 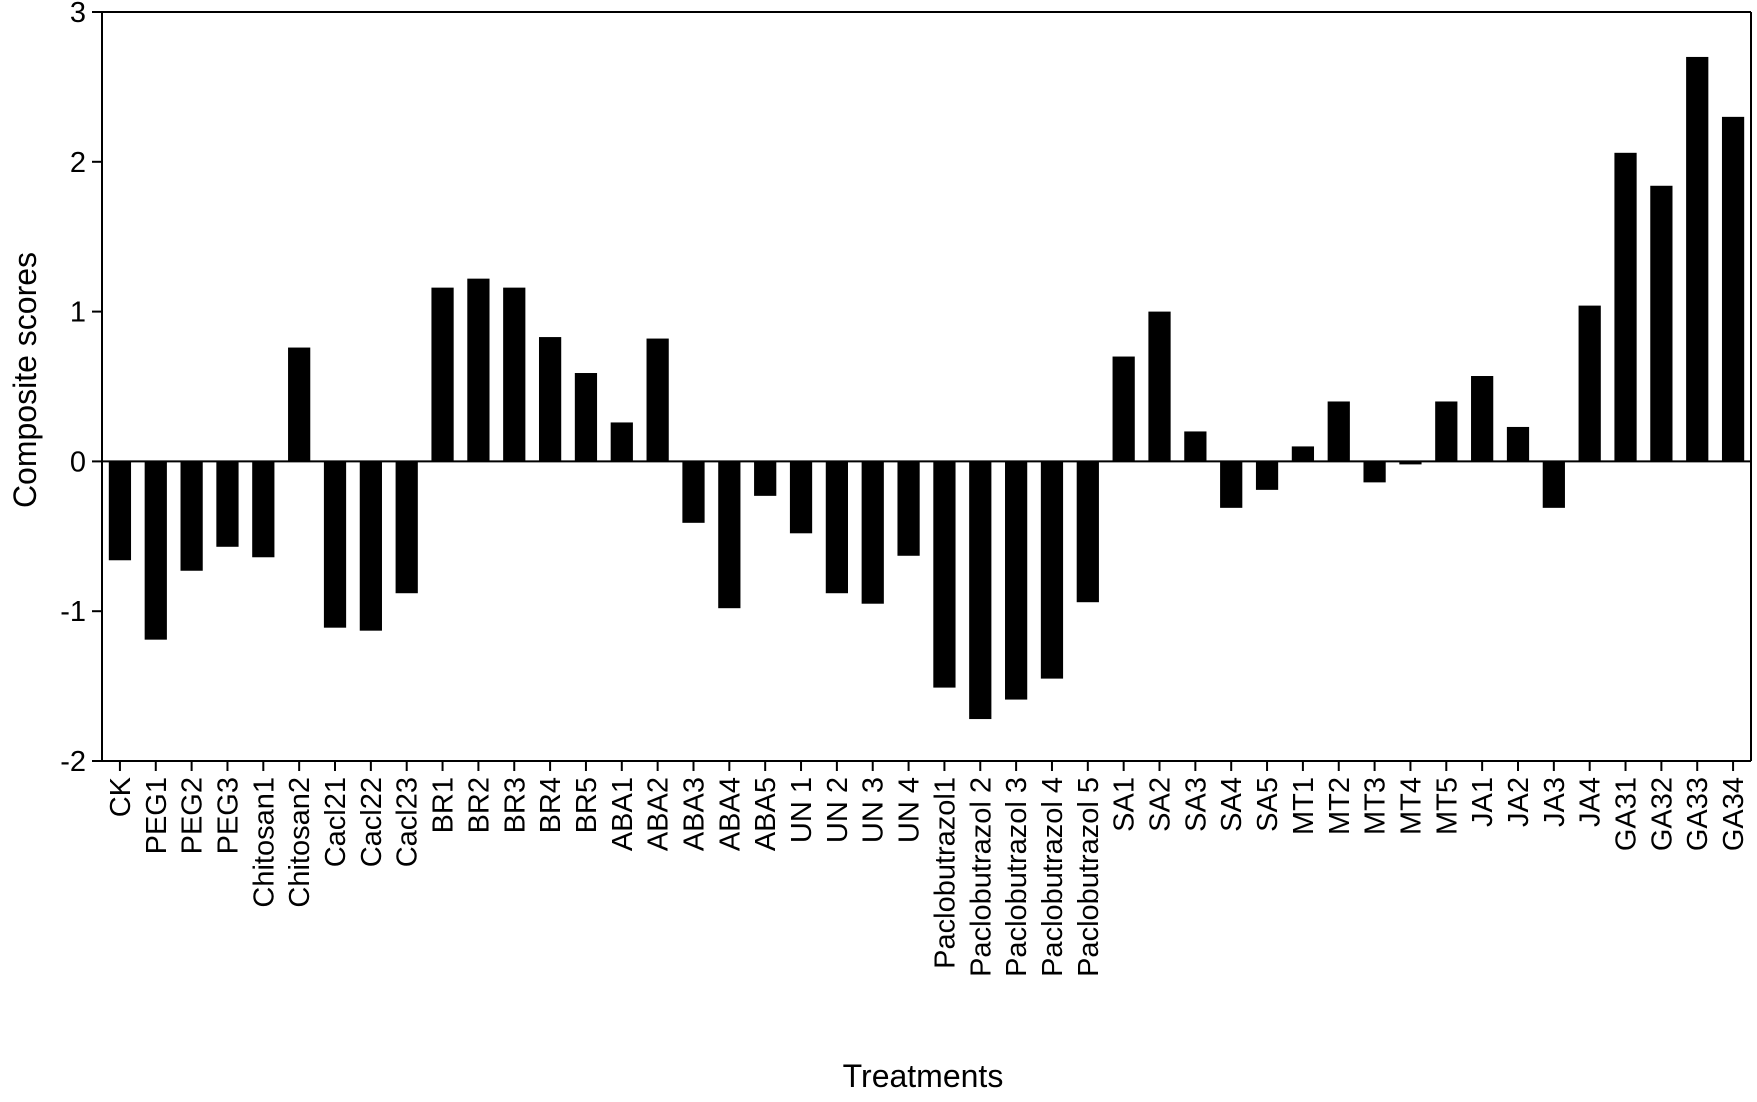 I want to click on x-tick-label: MT3, so click(x=1376, y=806).